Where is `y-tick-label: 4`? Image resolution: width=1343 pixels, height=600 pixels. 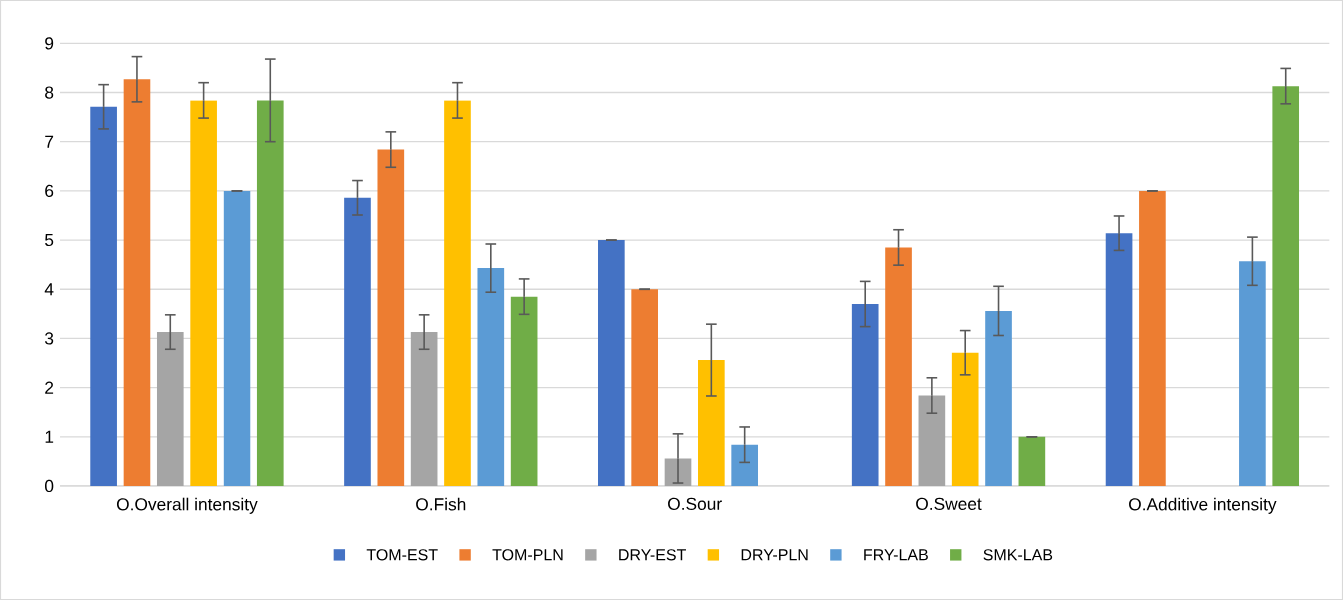
y-tick-label: 4 is located at coordinates (49, 289).